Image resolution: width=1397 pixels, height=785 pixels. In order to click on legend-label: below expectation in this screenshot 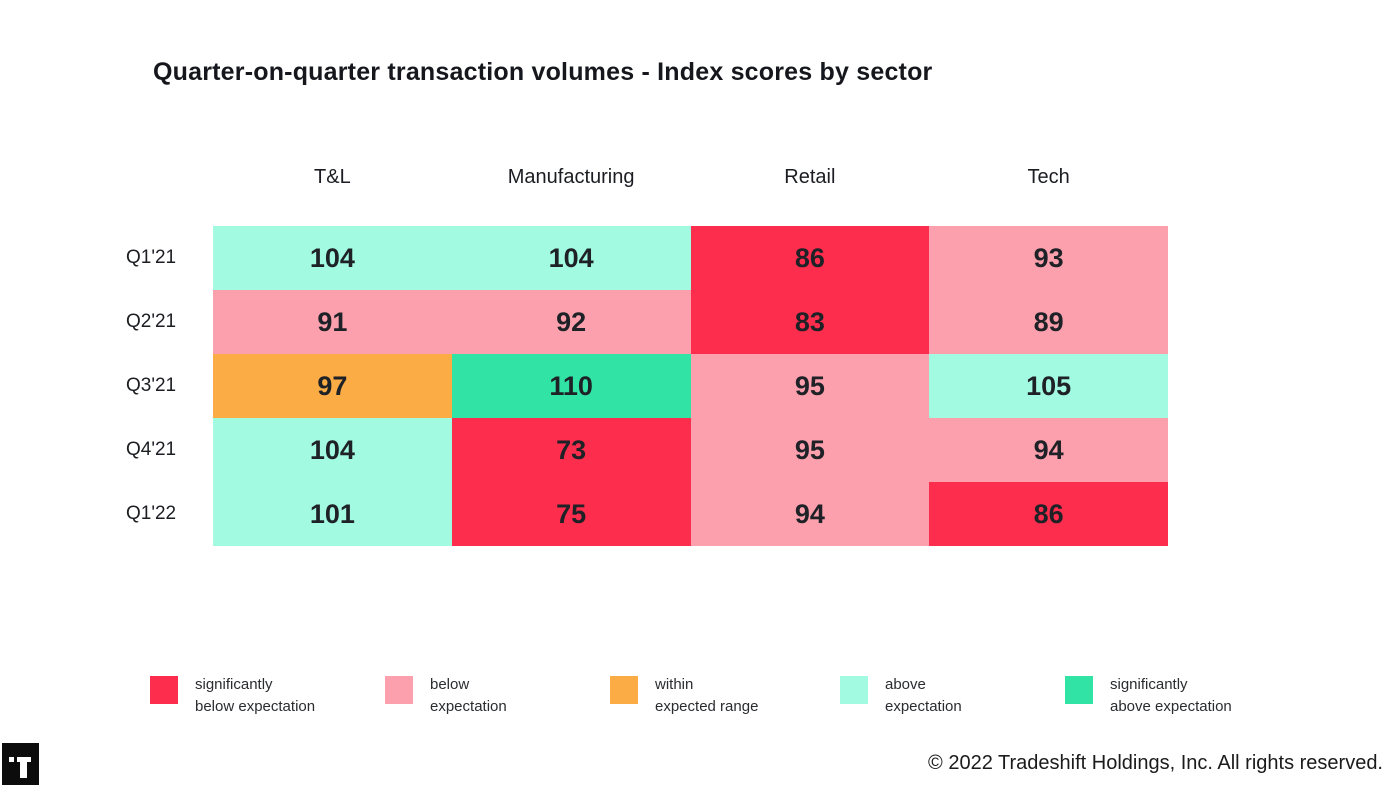, I will do `click(468, 696)`.